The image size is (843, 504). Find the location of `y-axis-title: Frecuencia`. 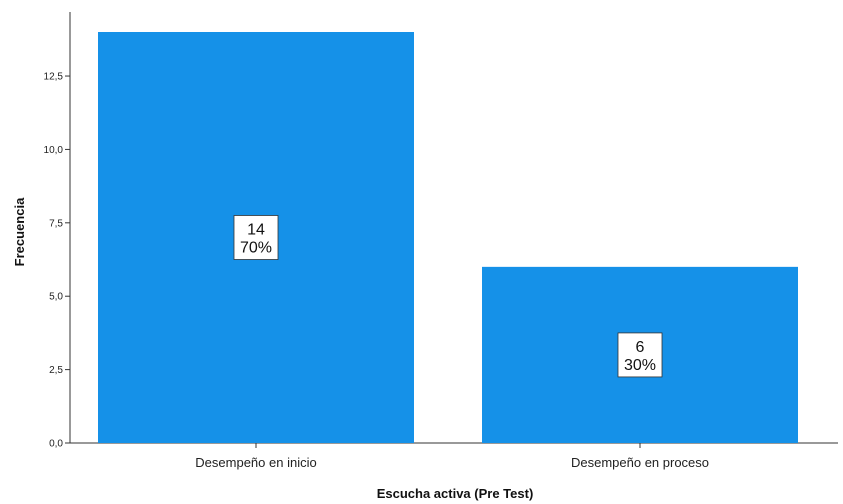

y-axis-title: Frecuencia is located at coordinates (19, 231).